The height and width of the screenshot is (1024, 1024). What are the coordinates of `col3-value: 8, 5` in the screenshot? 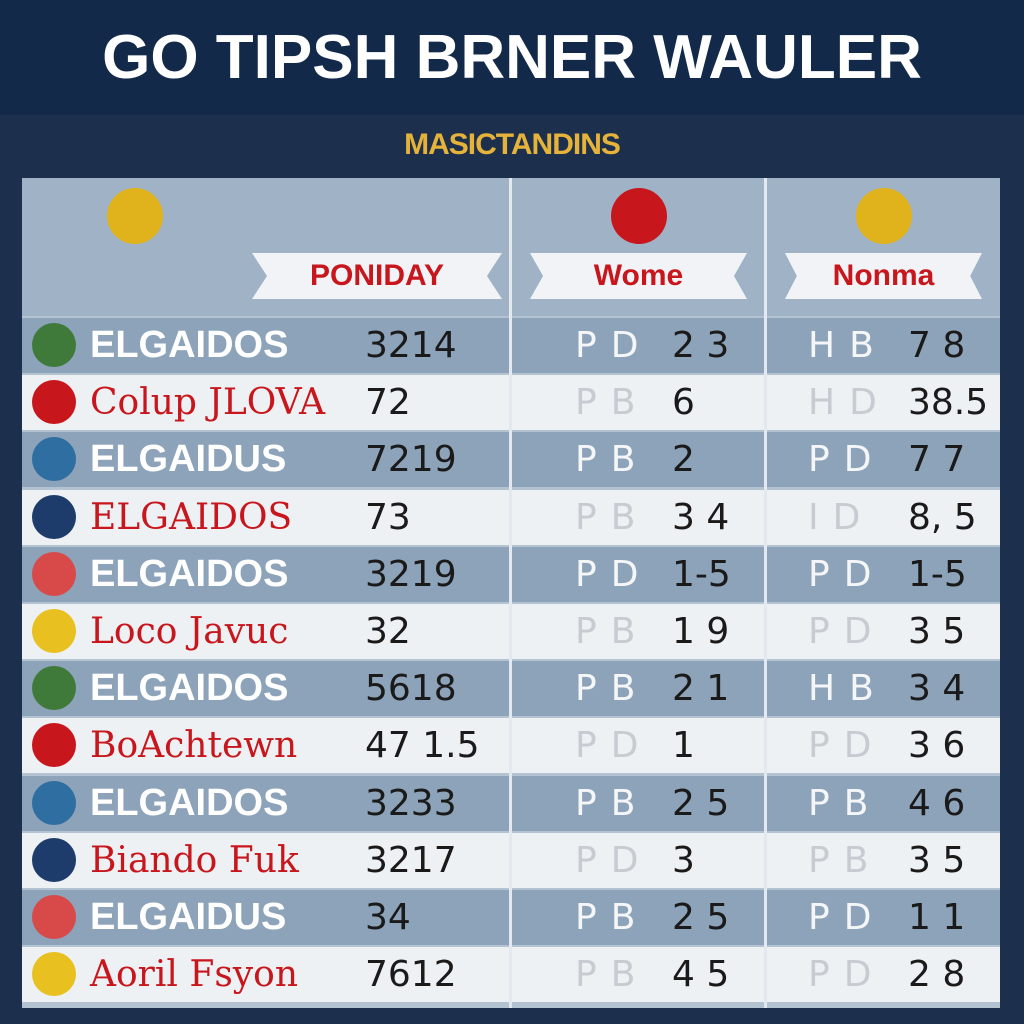 It's located at (942, 517).